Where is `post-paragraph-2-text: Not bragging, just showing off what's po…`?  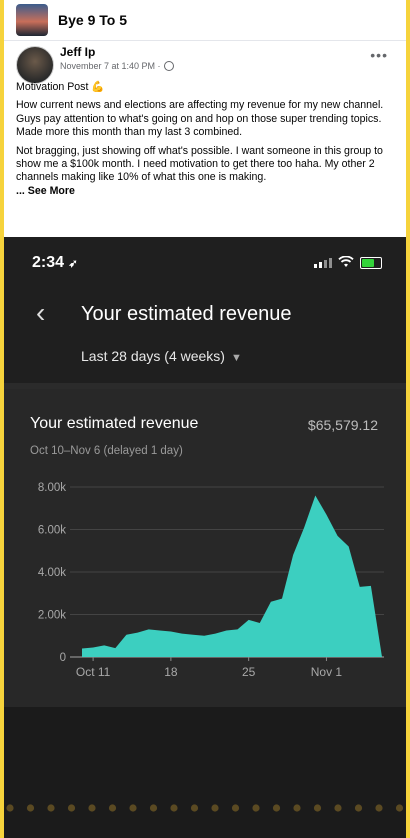
post-paragraph-2-text: Not bragging, just showing off what's po… is located at coordinates (199, 164).